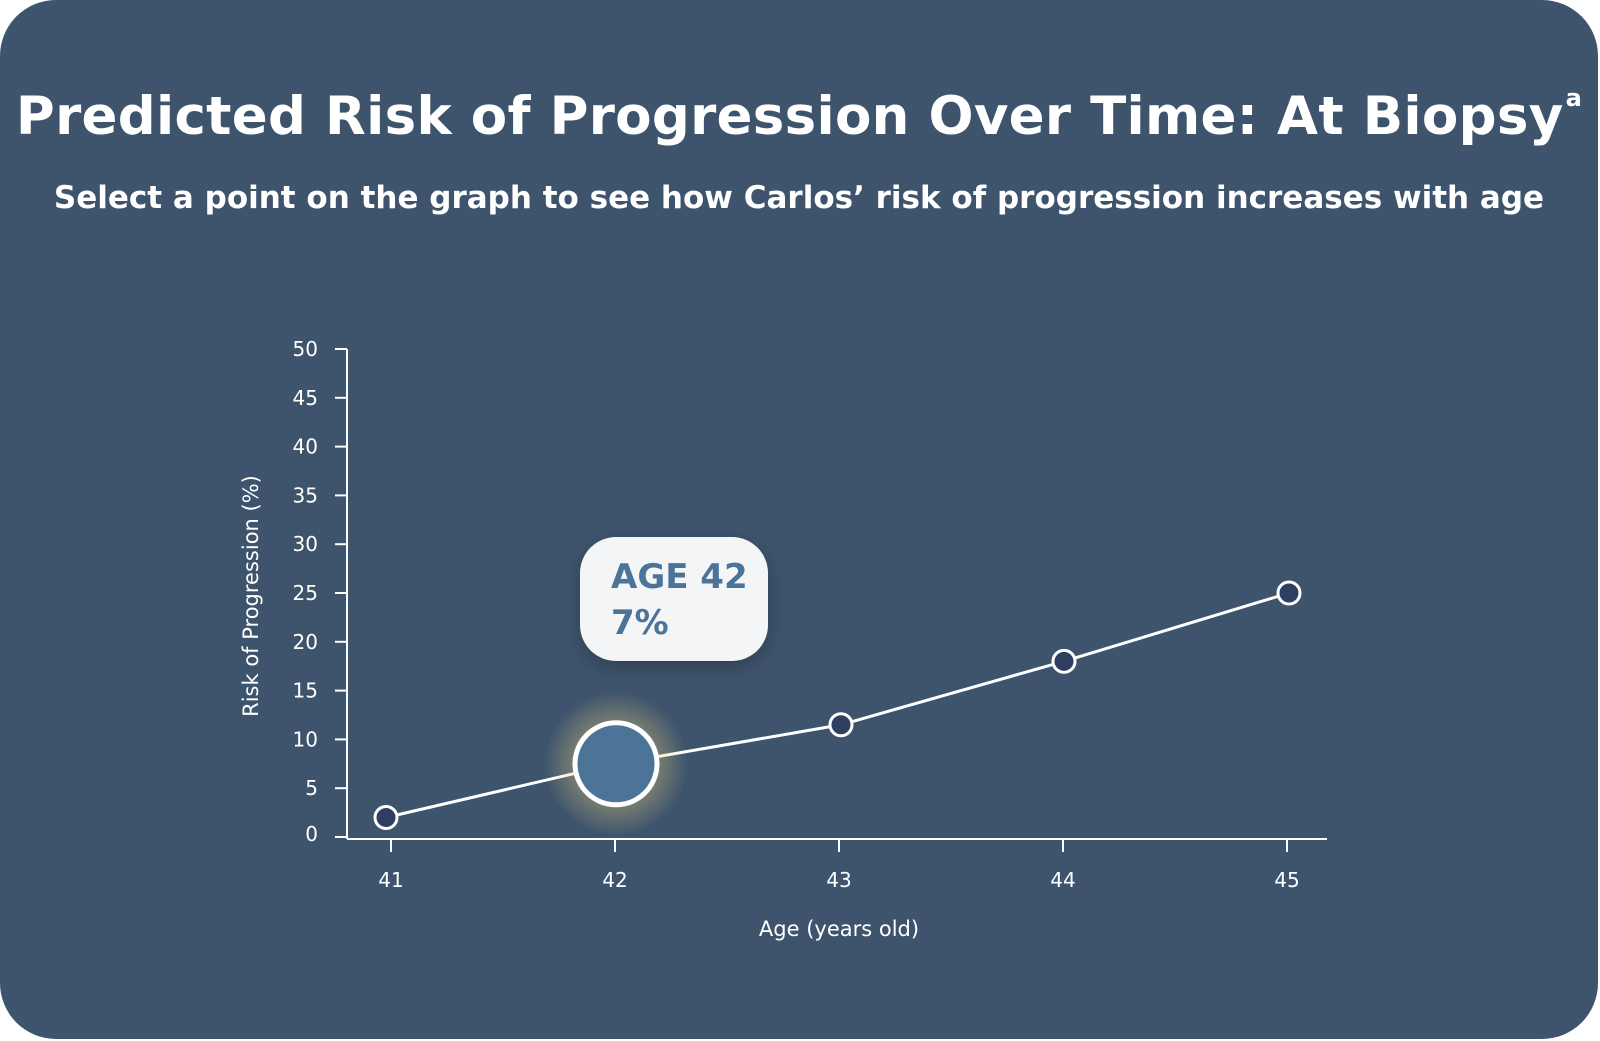  What do you see at coordinates (616, 764) in the screenshot?
I see `data-point-selected` at bounding box center [616, 764].